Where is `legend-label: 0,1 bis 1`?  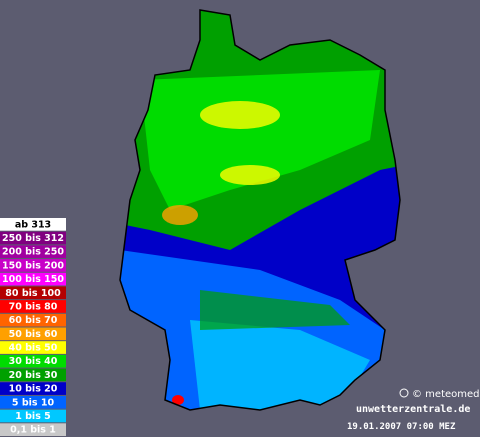 legend-label: 0,1 bis 1 is located at coordinates (33, 430).